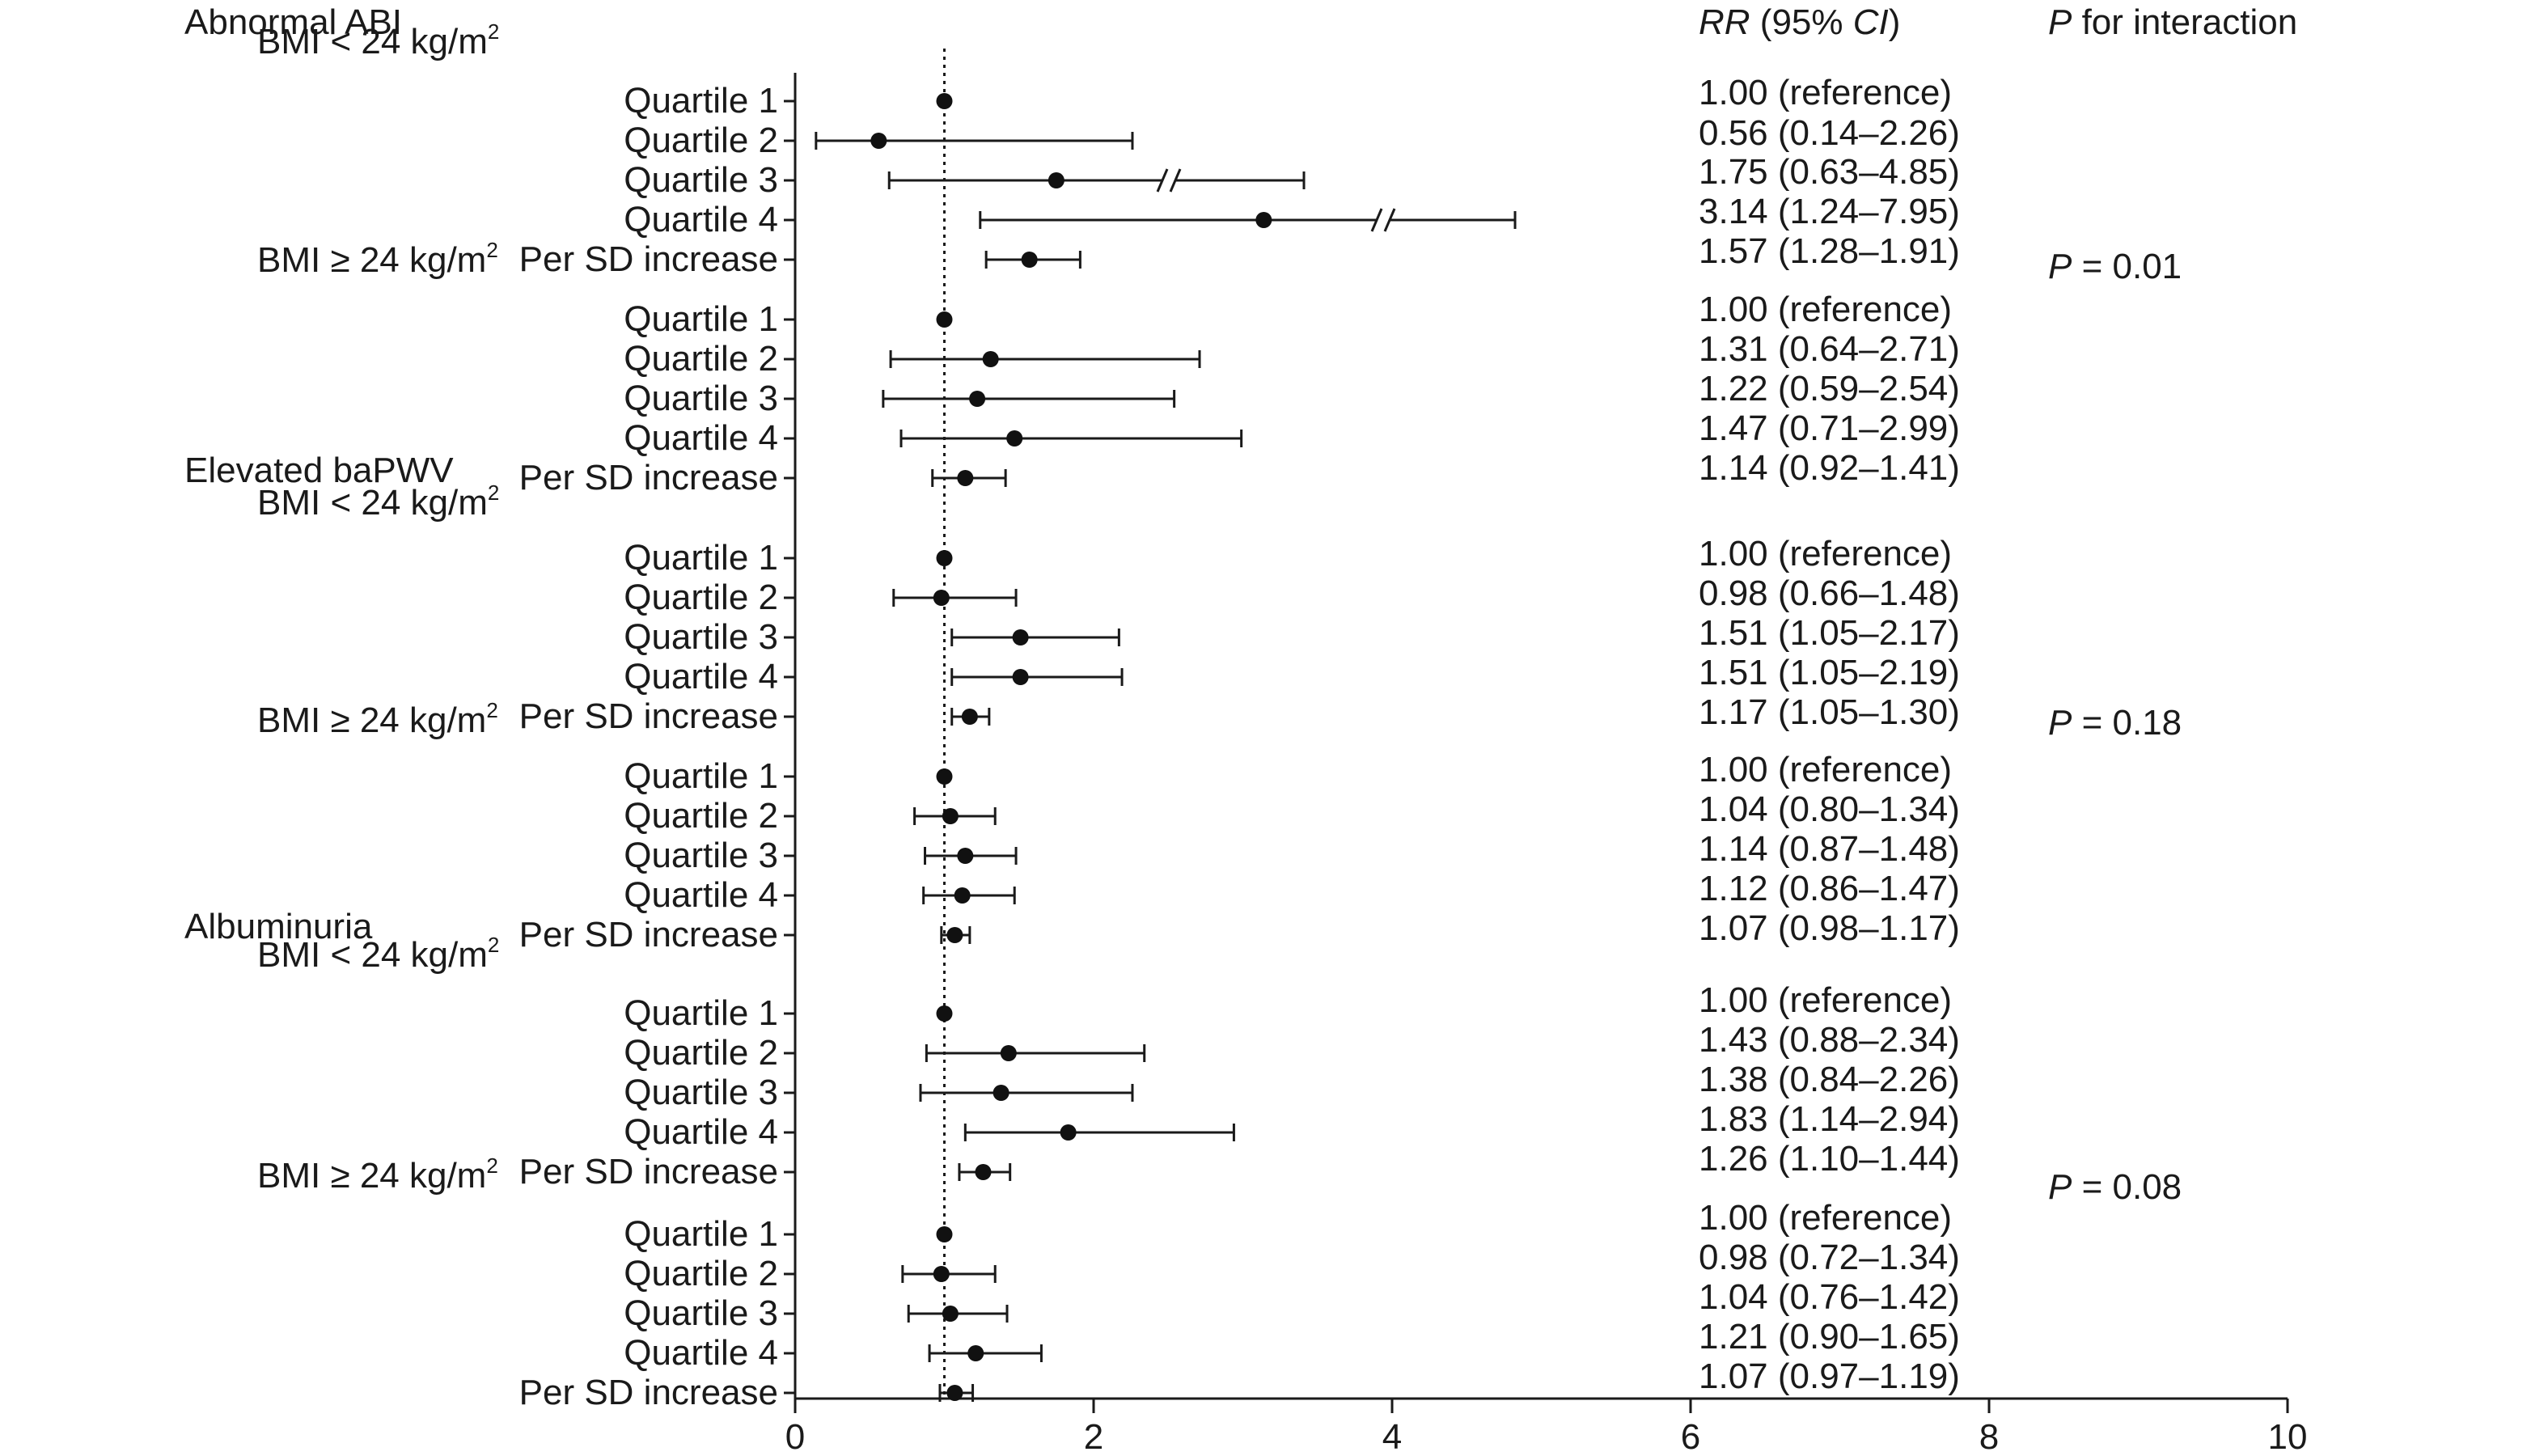  Describe the element at coordinates (701, 140) in the screenshot. I see `row-label-0-1: Quartile 2` at that location.